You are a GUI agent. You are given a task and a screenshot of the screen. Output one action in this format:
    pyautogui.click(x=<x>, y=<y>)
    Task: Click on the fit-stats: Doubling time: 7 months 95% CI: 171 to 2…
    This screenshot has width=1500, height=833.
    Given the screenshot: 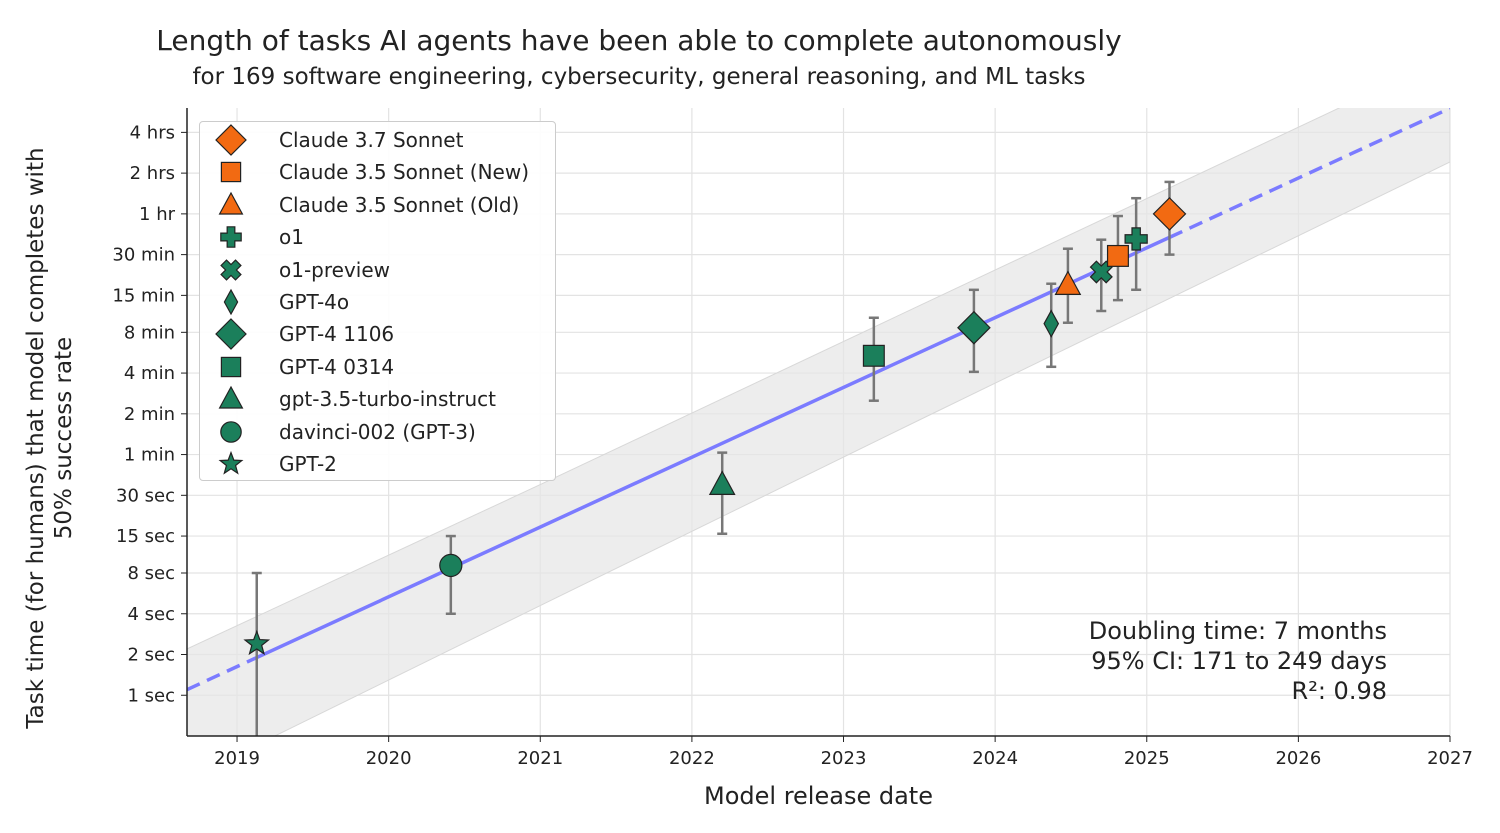 What is the action you would take?
    pyautogui.click(x=1238, y=661)
    